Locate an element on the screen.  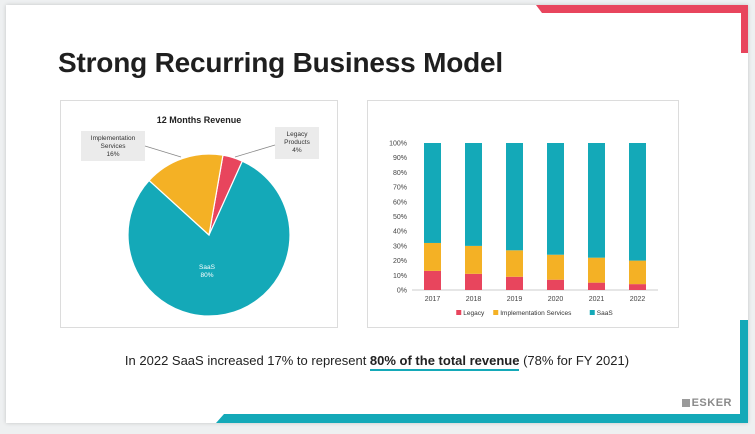
caption-text-post: (78% for FY 2021) is located at coordinates (574, 360).